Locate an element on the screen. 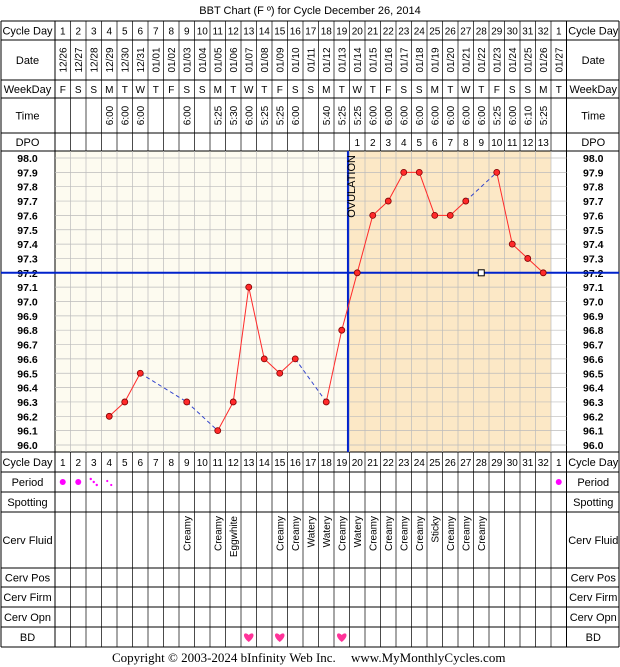 Image resolution: width=620 pixels, height=667 pixels. date-cell: 01/25 is located at coordinates (528, 59).